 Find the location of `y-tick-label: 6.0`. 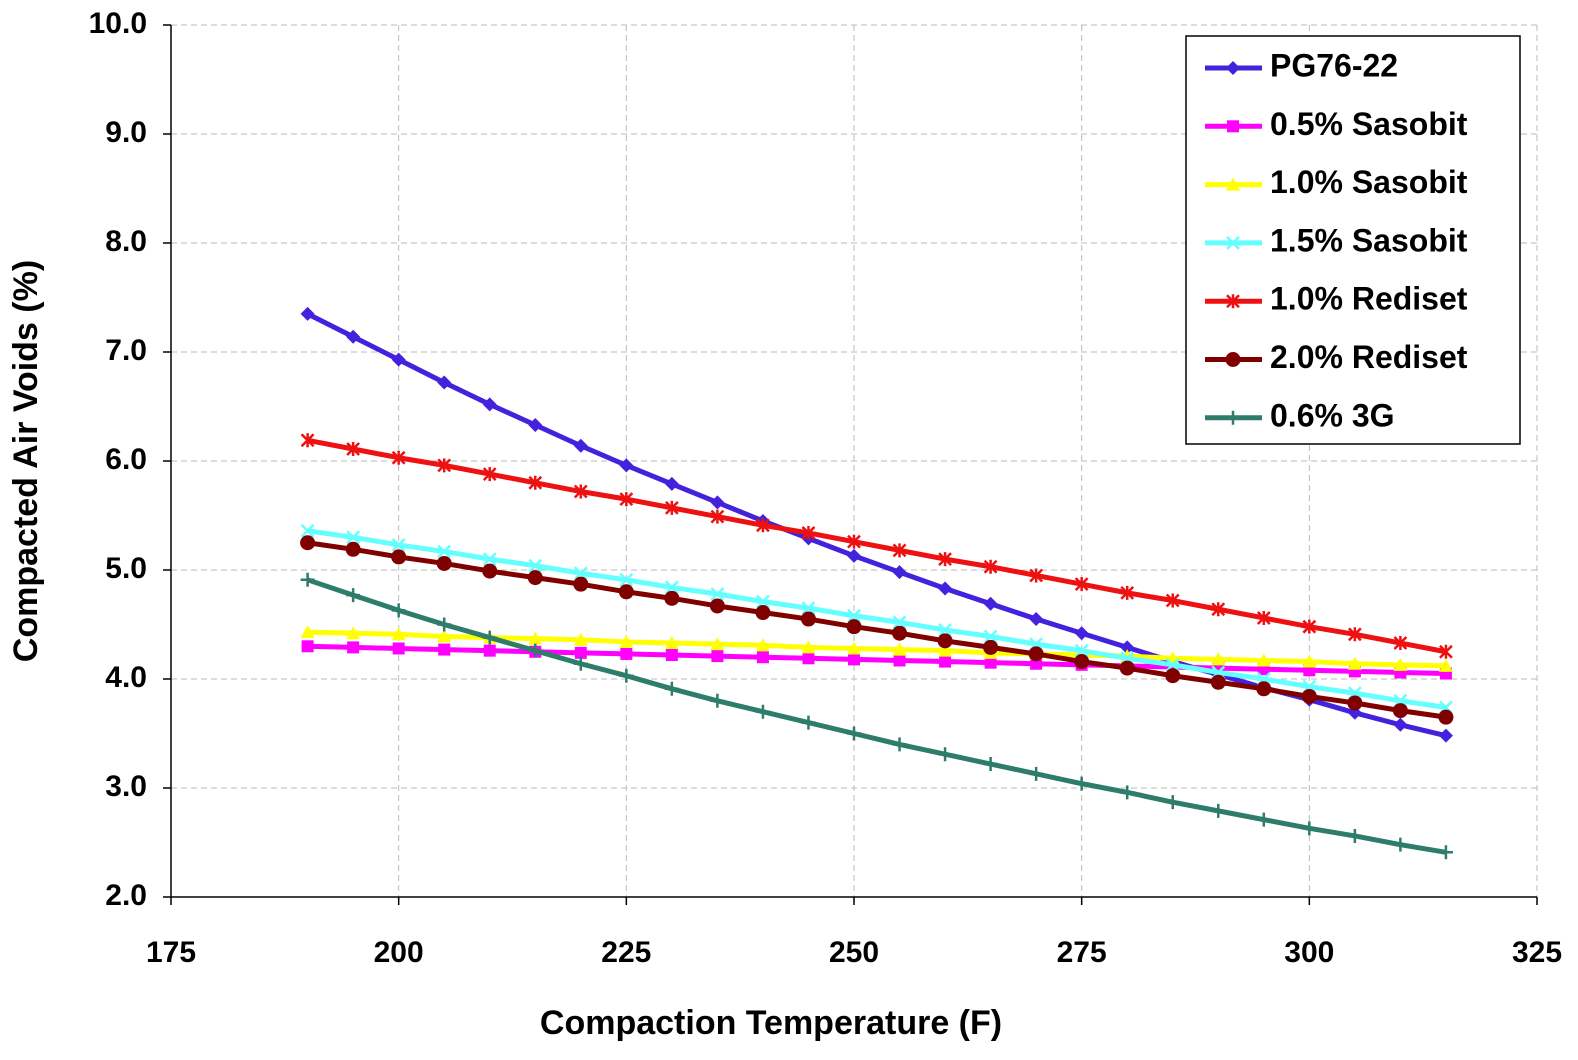

y-tick-label: 6.0 is located at coordinates (126, 459).